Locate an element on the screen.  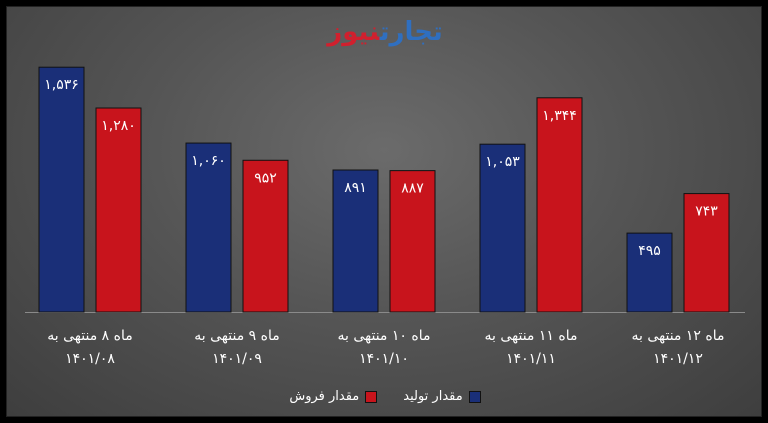
category-label-line-0: ماه ۸ منتهی به is located at coordinates (90, 336).